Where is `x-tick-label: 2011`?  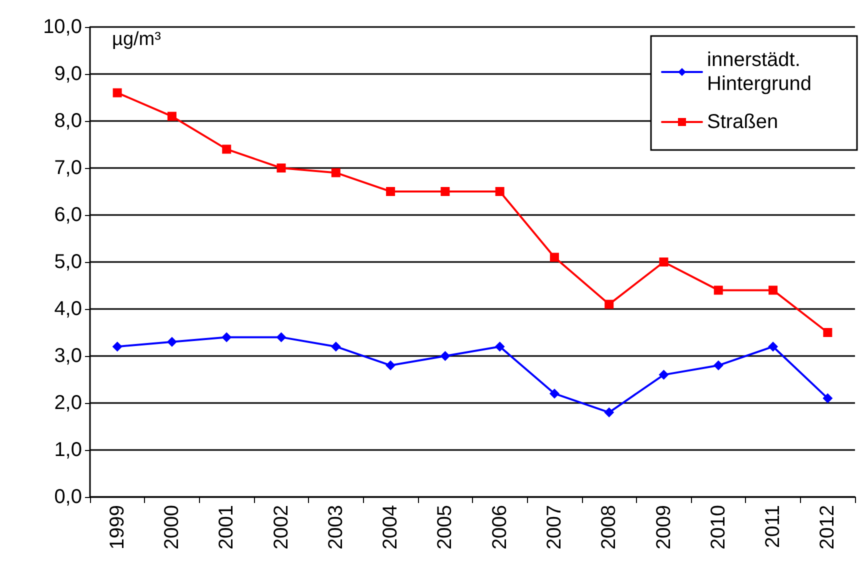 x-tick-label: 2011 is located at coordinates (773, 526).